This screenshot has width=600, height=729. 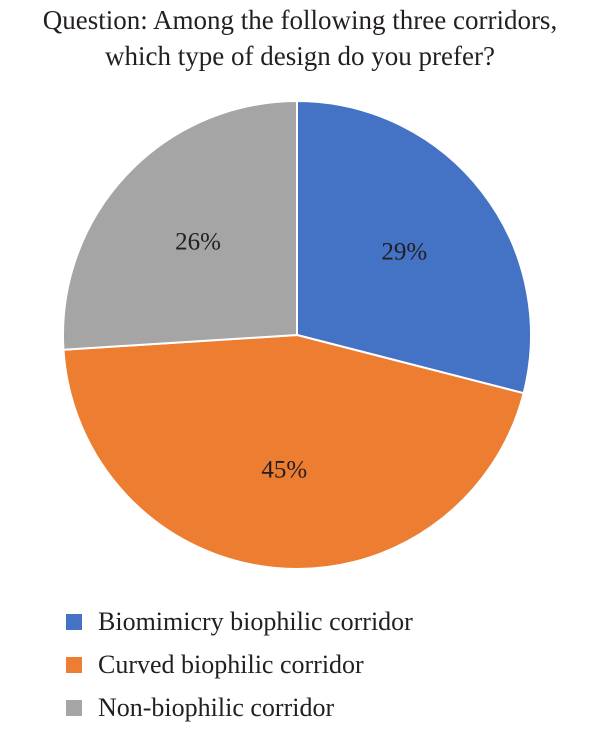 What do you see at coordinates (301, 356) in the screenshot?
I see `pie-slice-labels: 29% 45% 26%` at bounding box center [301, 356].